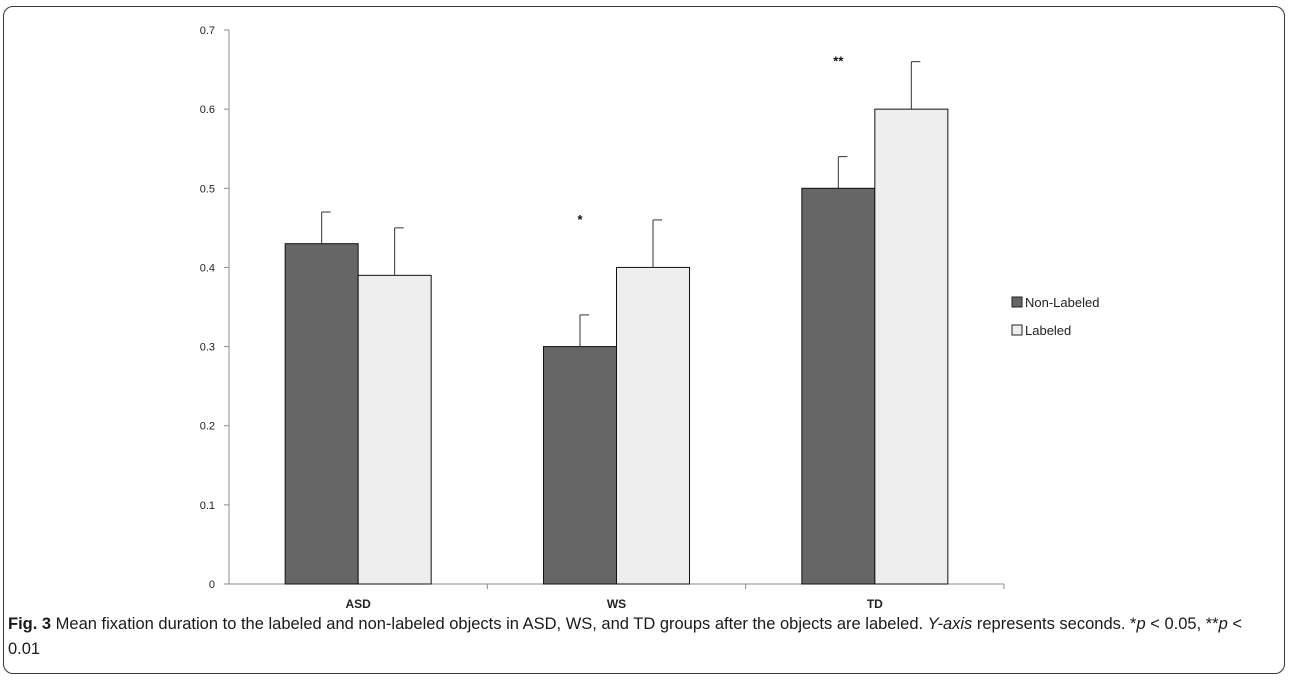  What do you see at coordinates (212, 585) in the screenshot?
I see `y-tick-label: 0` at bounding box center [212, 585].